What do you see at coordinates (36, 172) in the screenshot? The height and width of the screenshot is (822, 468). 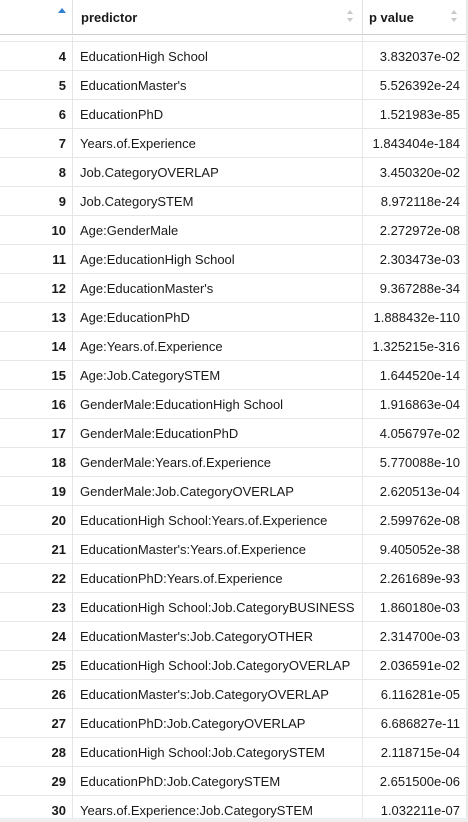 I see `row-number: 8` at bounding box center [36, 172].